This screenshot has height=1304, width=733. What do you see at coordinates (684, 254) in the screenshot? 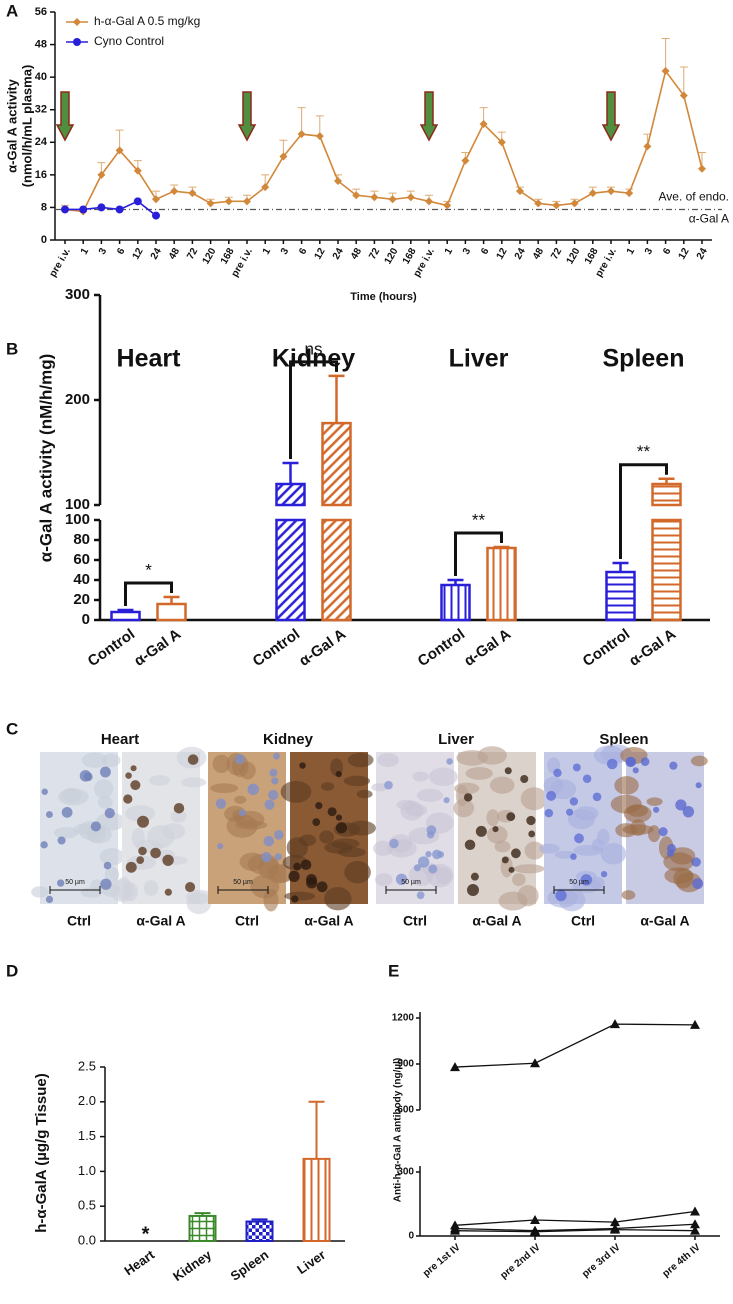
I see `x-tick-label: 12` at bounding box center [684, 254].